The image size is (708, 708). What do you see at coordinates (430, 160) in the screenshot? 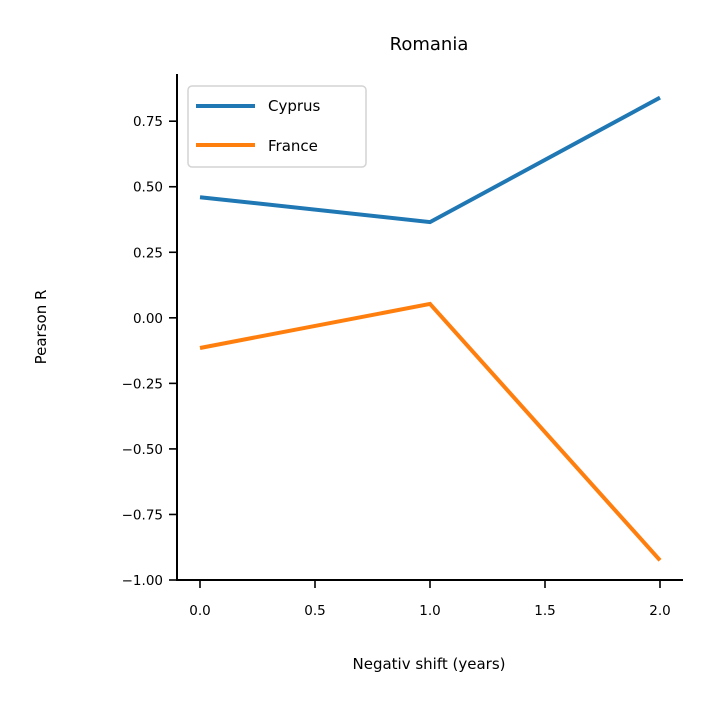
I see `series-line-cyprus` at bounding box center [430, 160].